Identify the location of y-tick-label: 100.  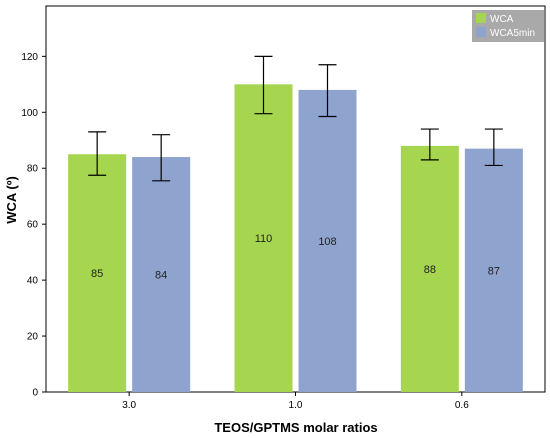
(29, 113).